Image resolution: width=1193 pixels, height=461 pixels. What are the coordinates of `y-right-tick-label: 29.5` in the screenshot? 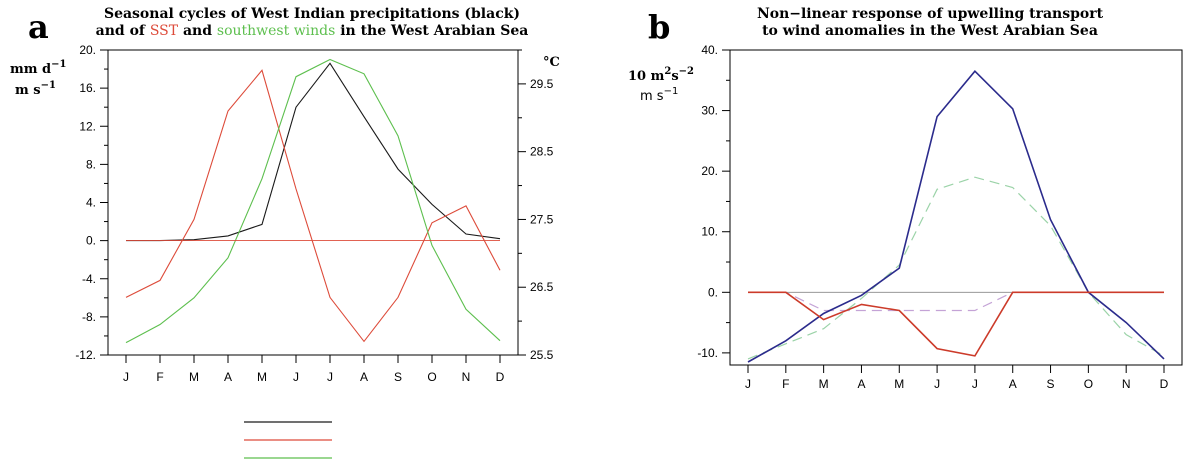 It's located at (542, 84).